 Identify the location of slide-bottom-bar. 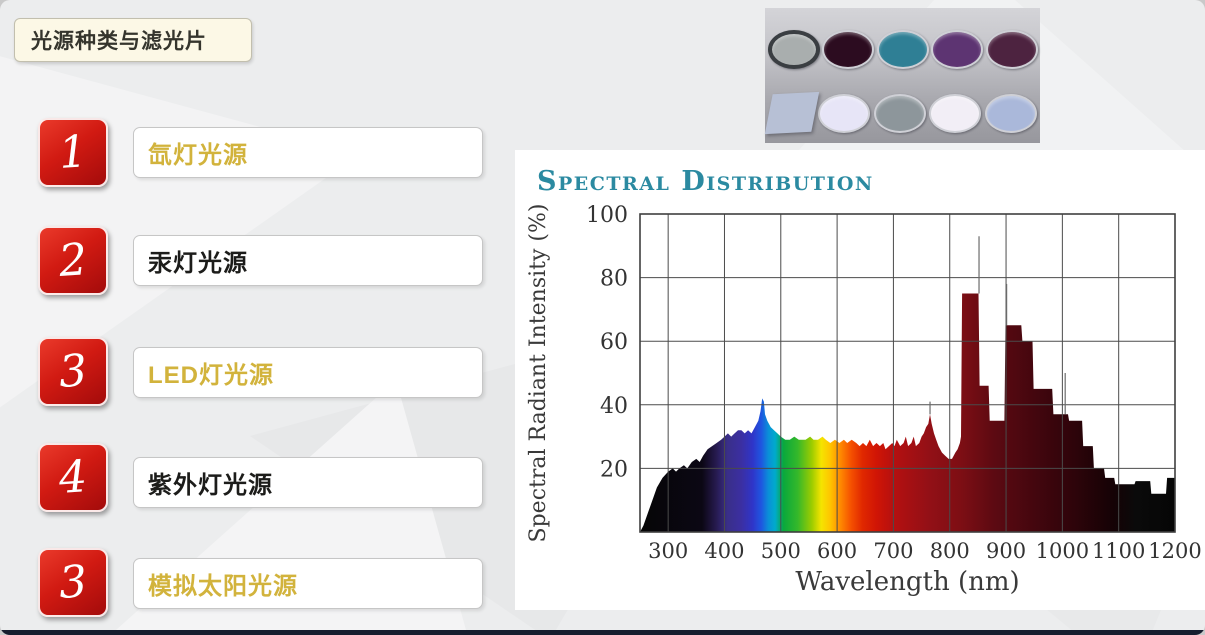
(602, 632).